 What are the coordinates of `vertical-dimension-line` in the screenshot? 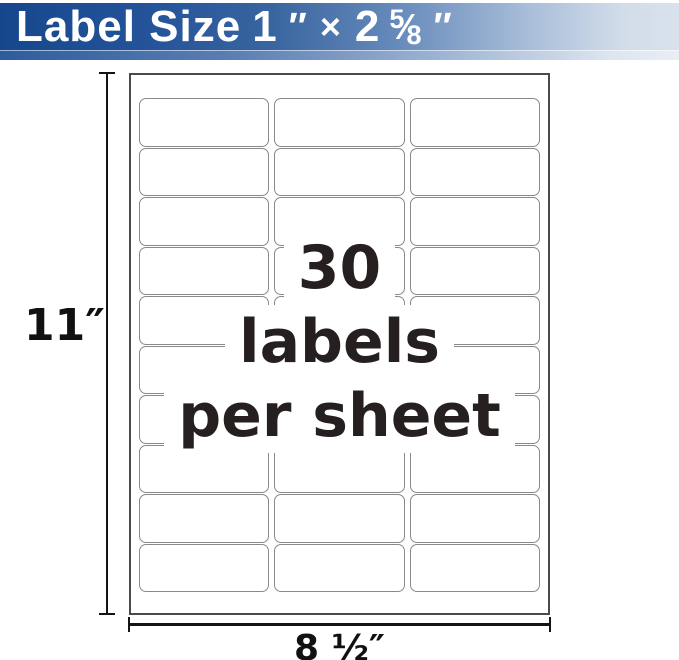 It's located at (107, 344).